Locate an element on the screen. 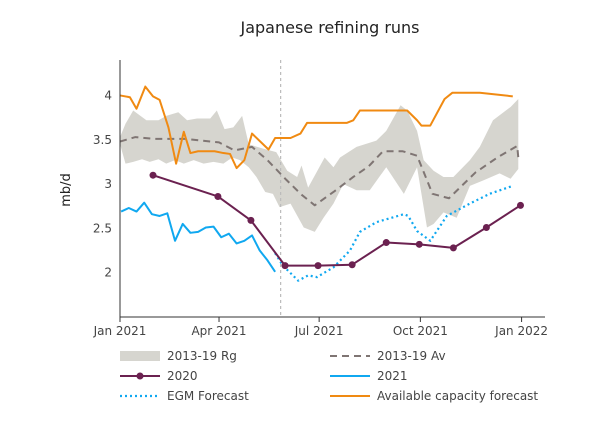  legend-label: EGM Forecast is located at coordinates (208, 396).